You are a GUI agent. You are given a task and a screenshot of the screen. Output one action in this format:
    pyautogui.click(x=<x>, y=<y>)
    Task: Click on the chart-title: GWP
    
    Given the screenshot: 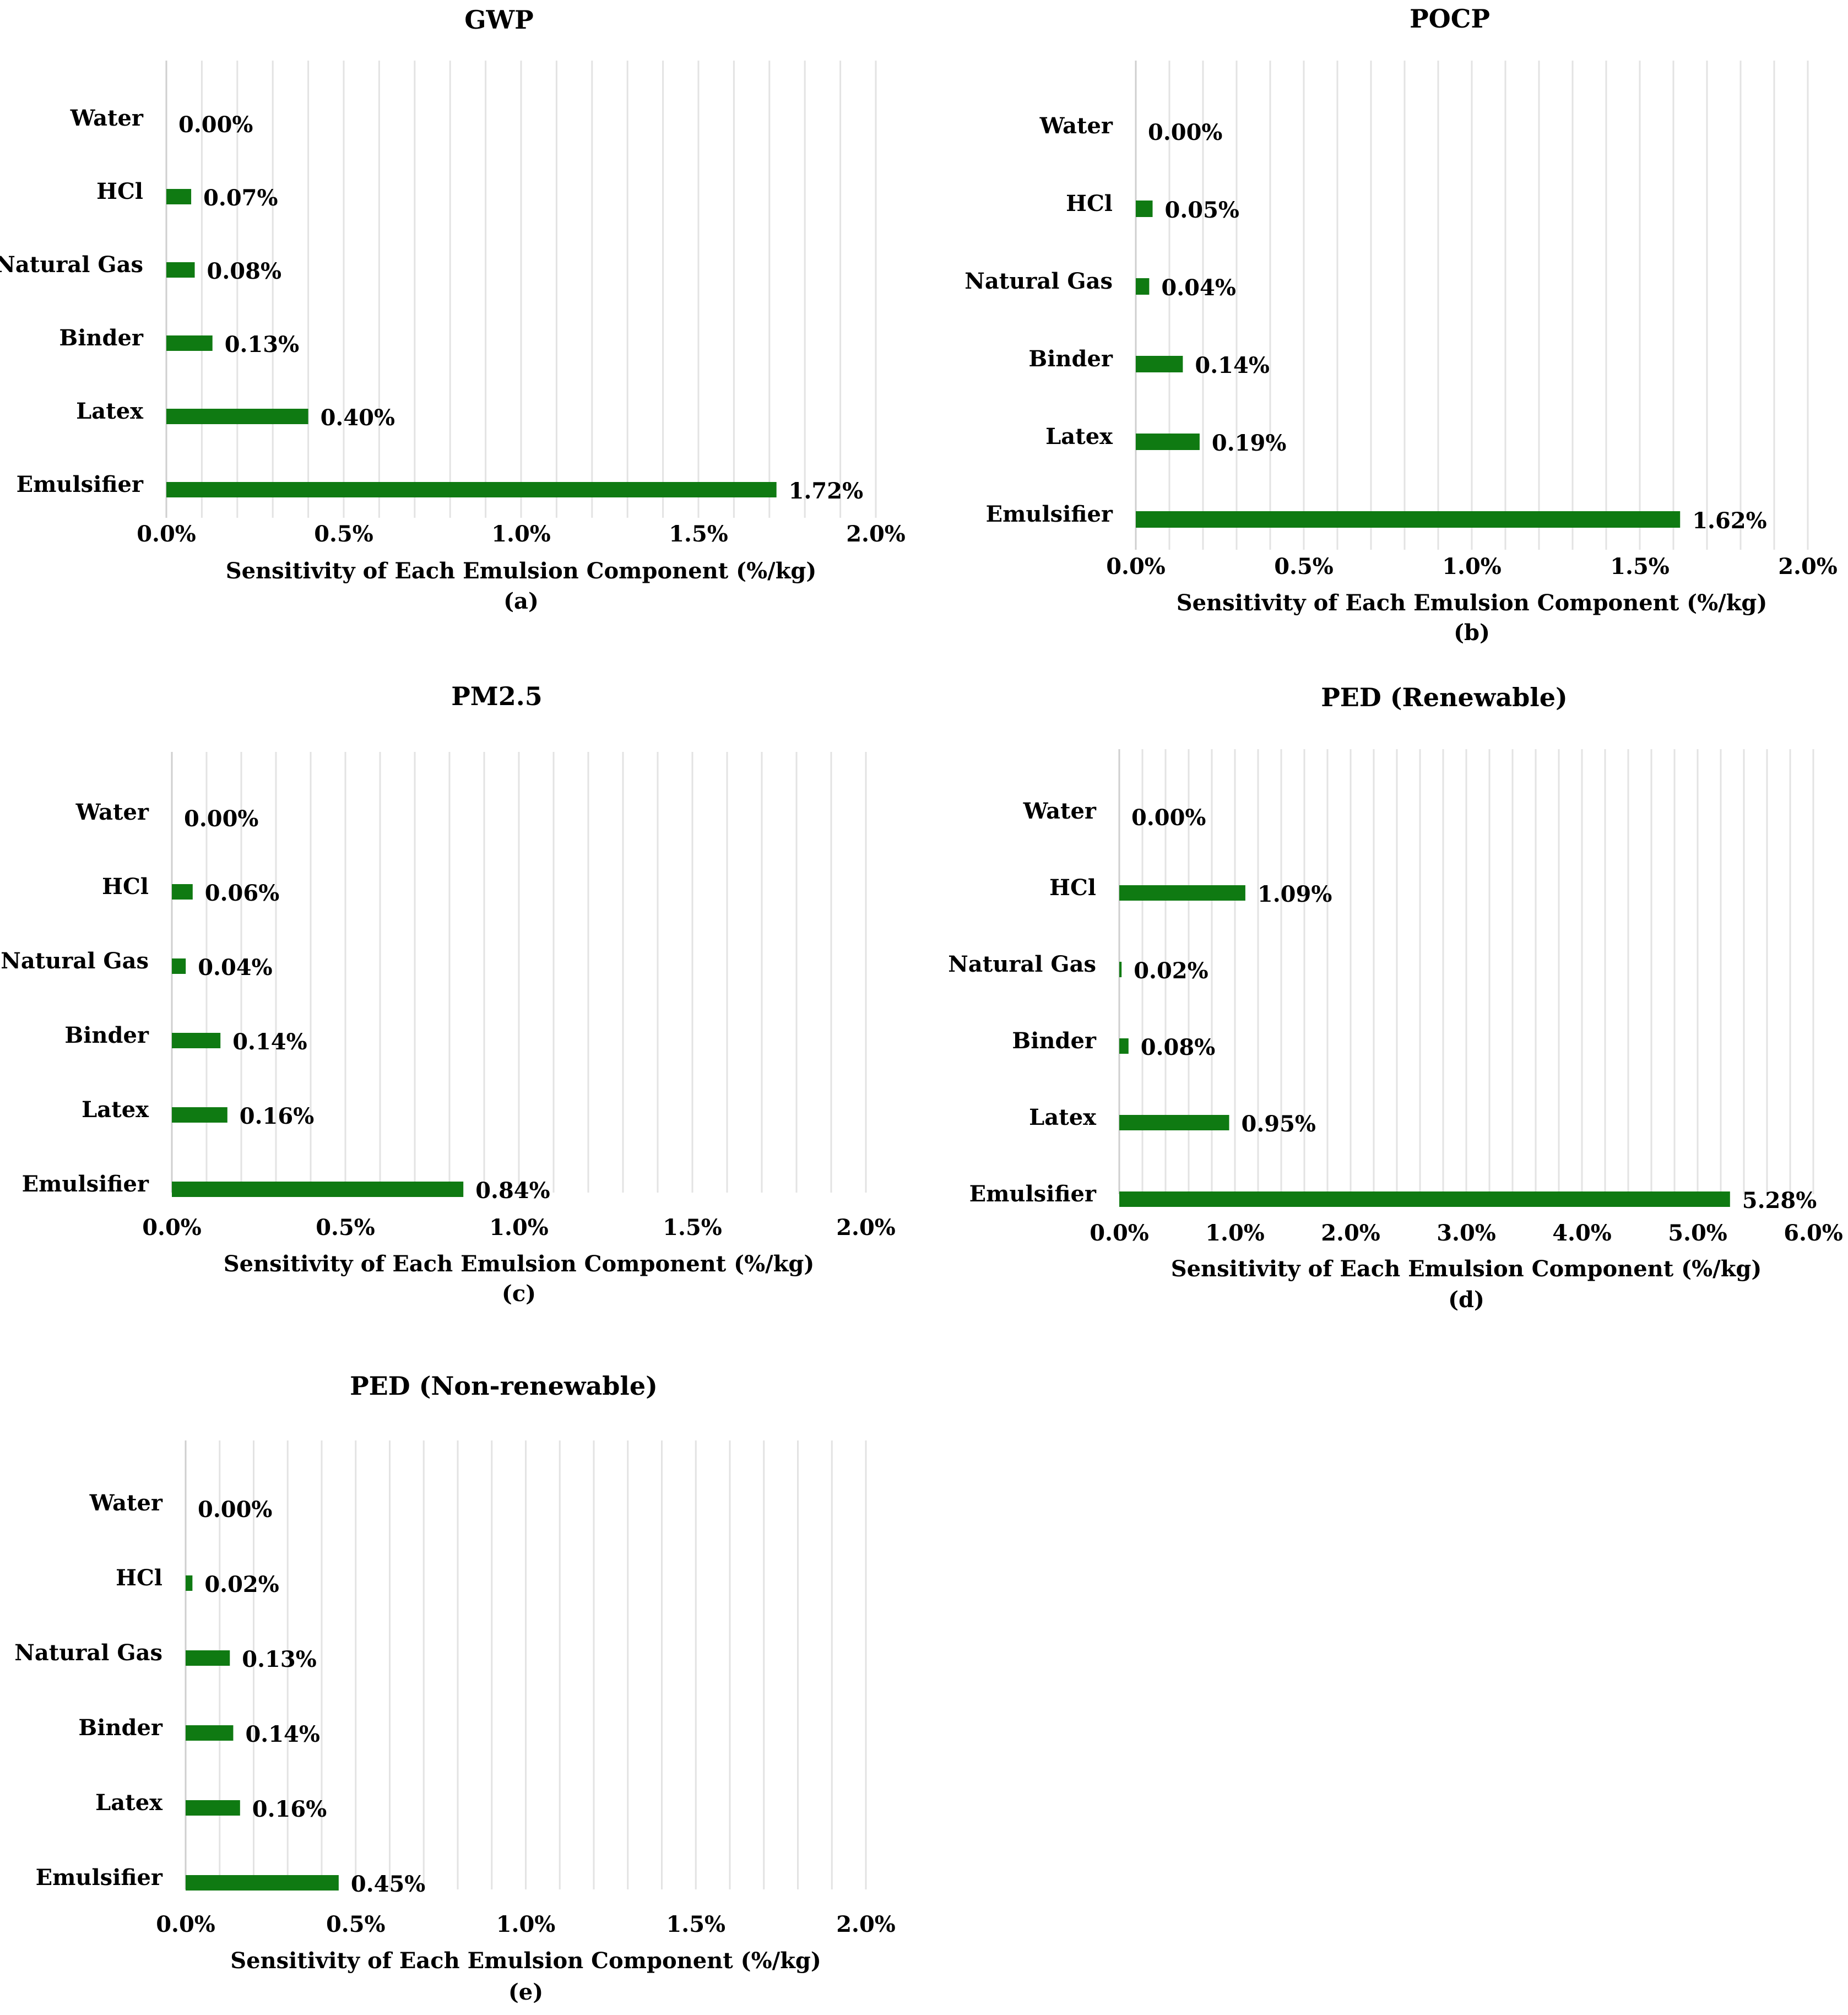 What is the action you would take?
    pyautogui.click(x=499, y=20)
    